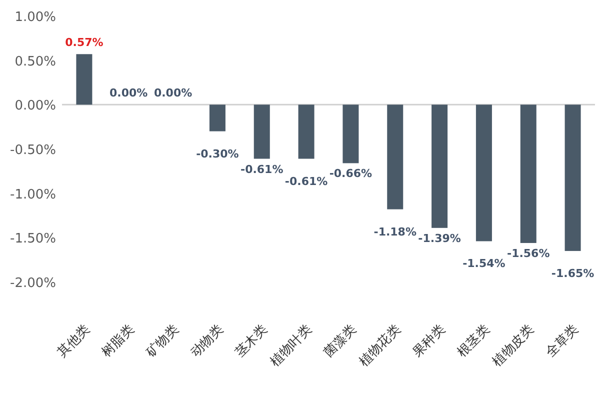  I want to click on x-tick-label: 全草类, so click(562, 341).